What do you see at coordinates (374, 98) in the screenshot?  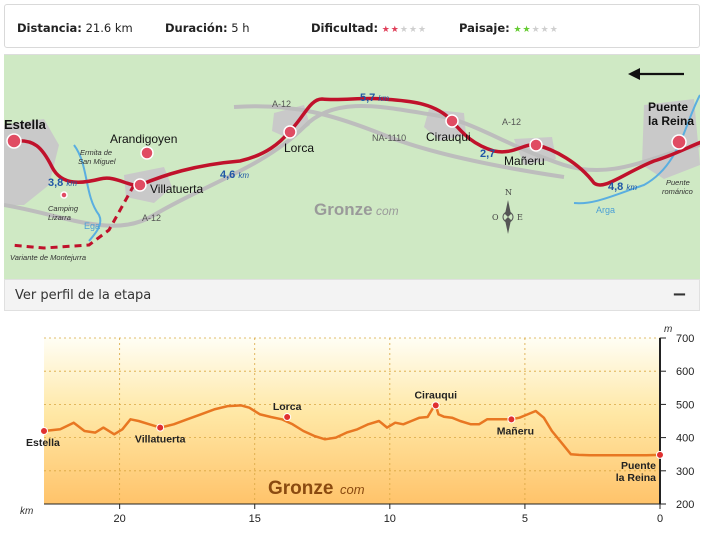 I see `segment-3-distance: 5,7 km` at bounding box center [374, 98].